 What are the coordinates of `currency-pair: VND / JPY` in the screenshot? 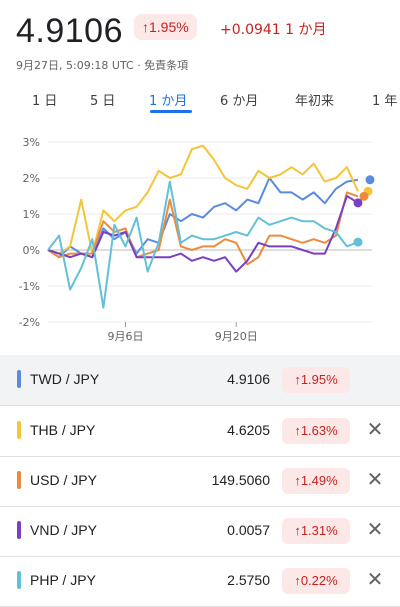 It's located at (63, 530).